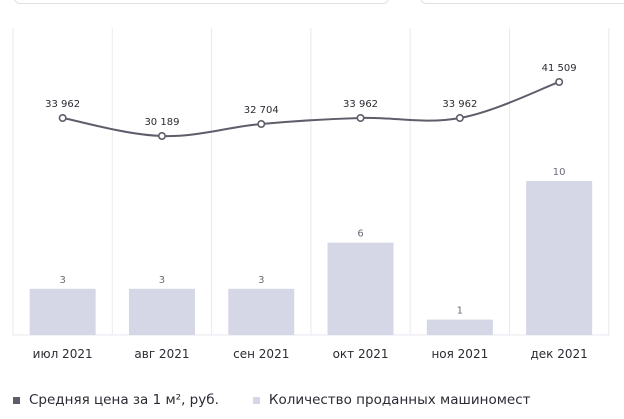  Describe the element at coordinates (399, 400) in the screenshot. I see `legend-label-bar: Количество проданных машиномест` at that location.